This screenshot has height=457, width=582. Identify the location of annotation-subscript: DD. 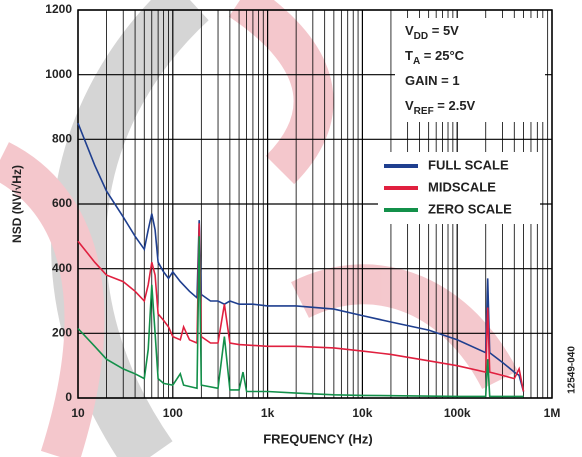
(421, 36).